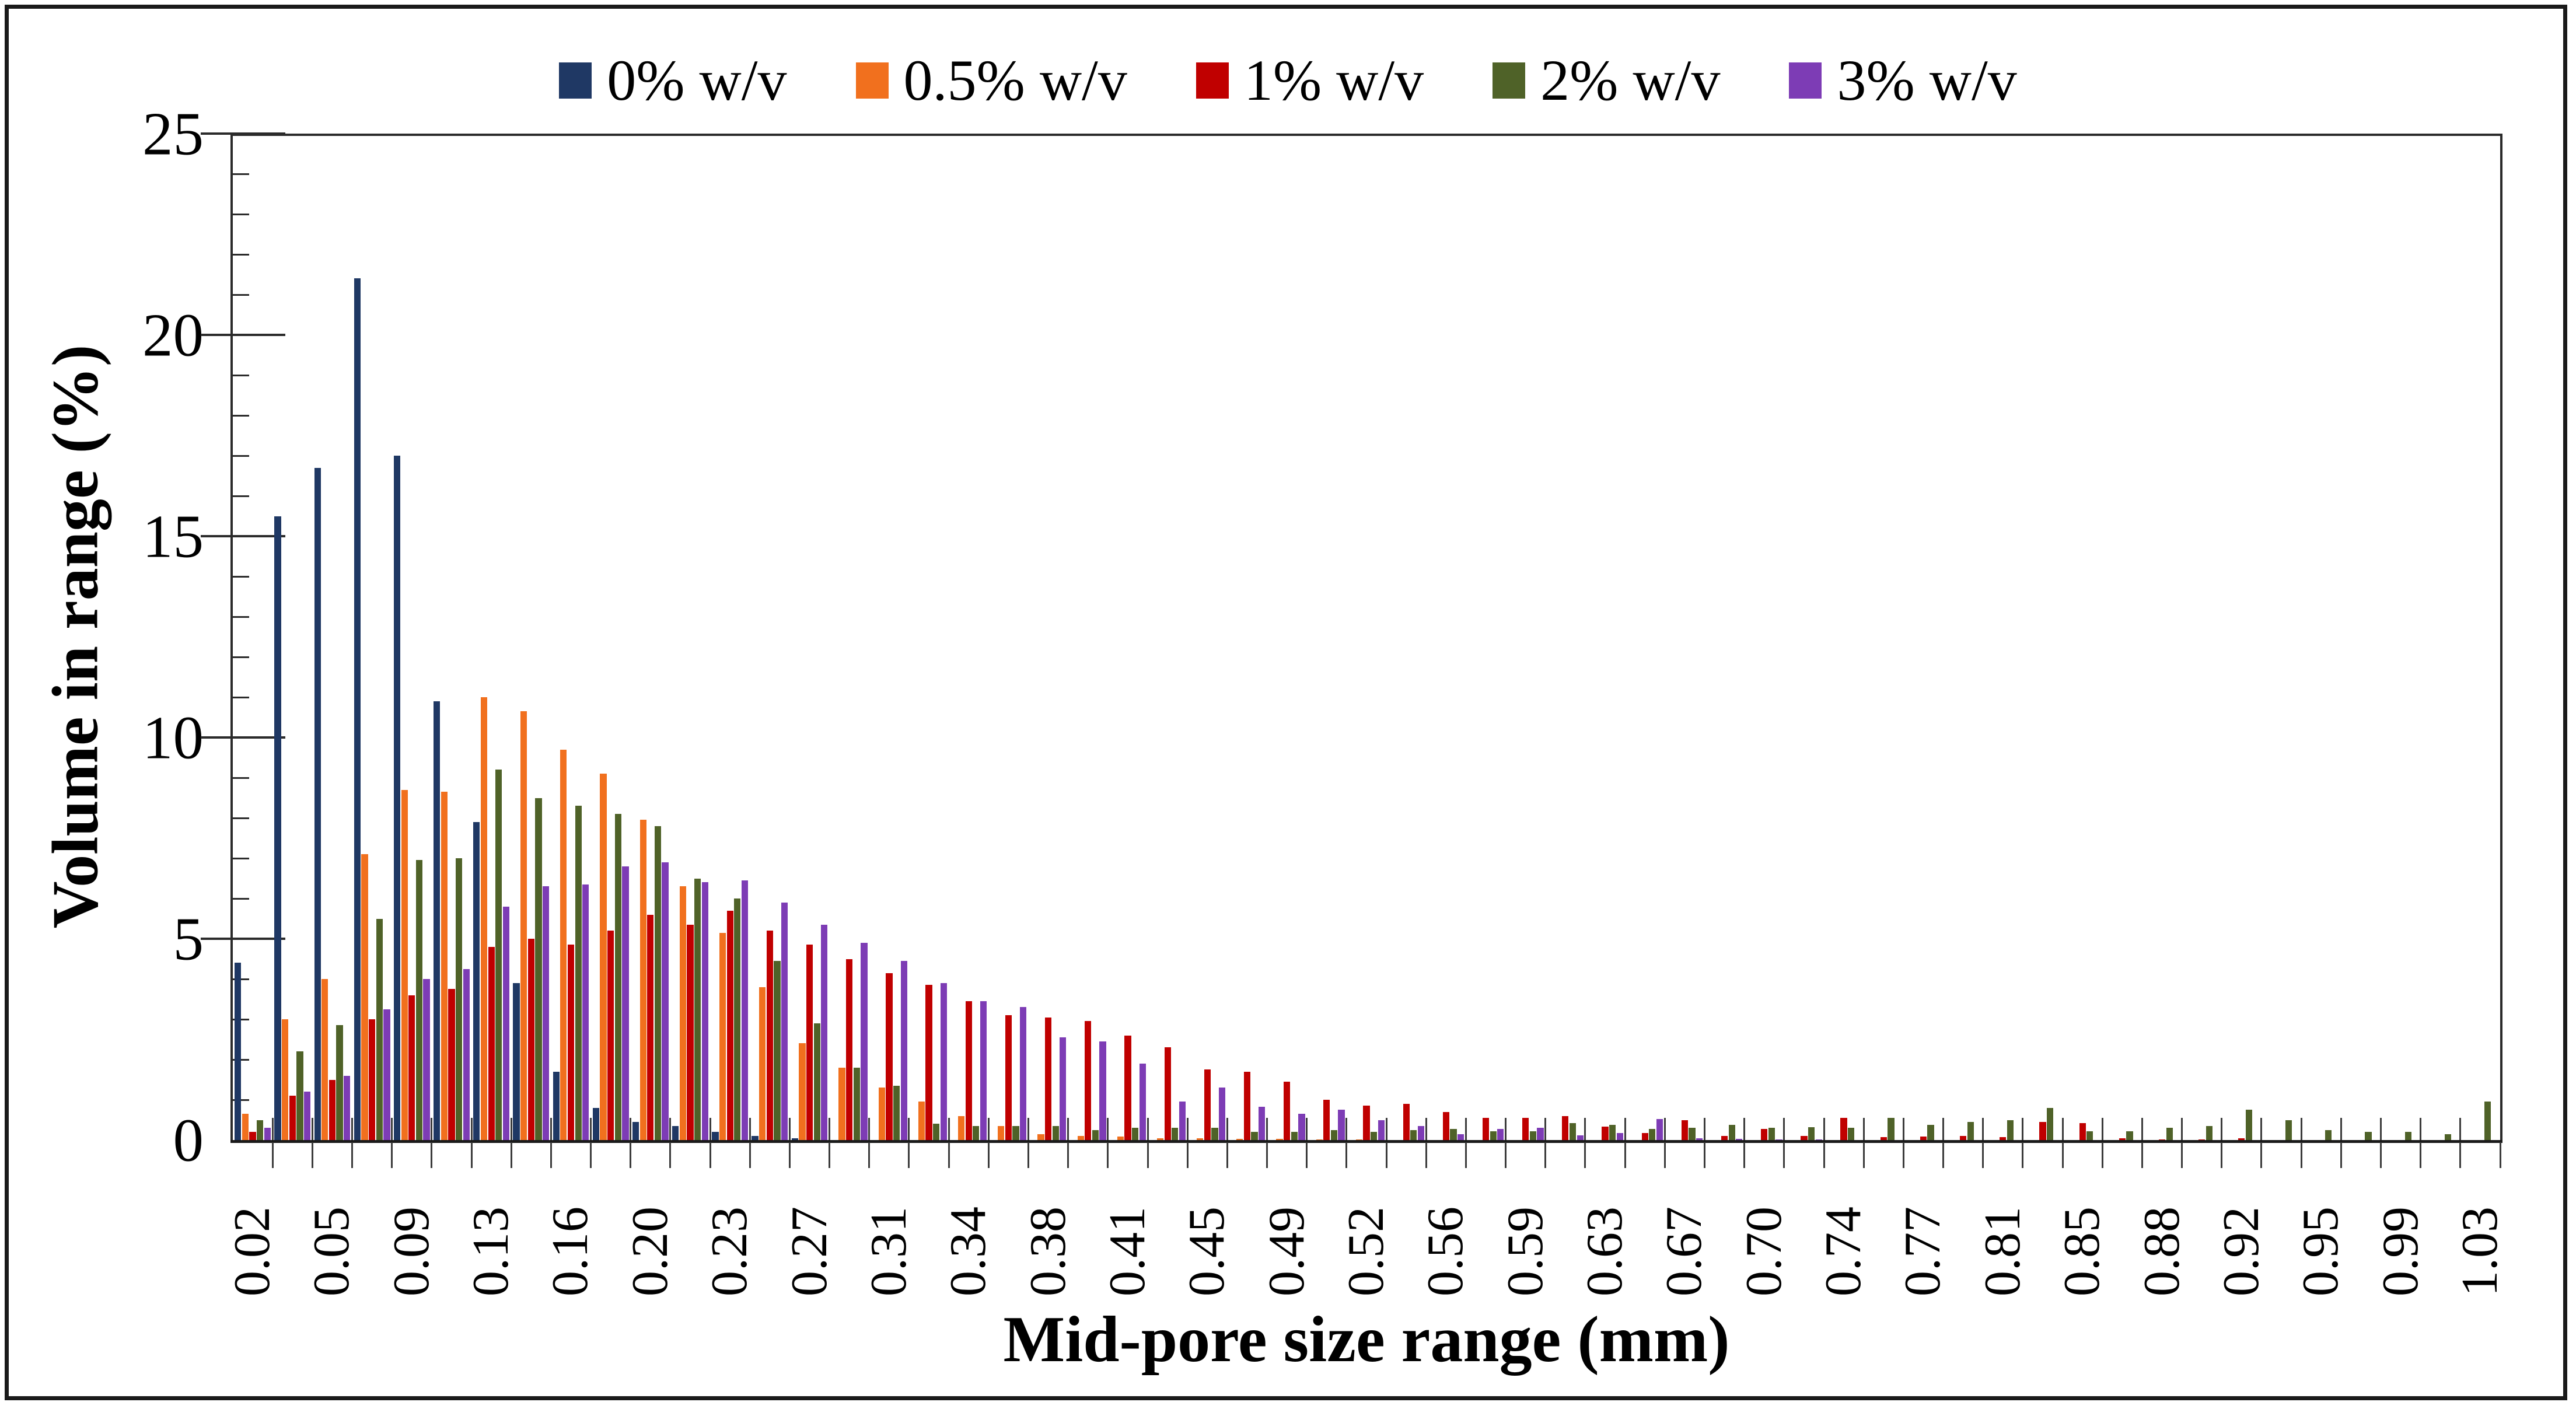 The width and height of the screenshot is (2576, 1409). I want to click on x-tick-label: 0.95, so click(2321, 1251).